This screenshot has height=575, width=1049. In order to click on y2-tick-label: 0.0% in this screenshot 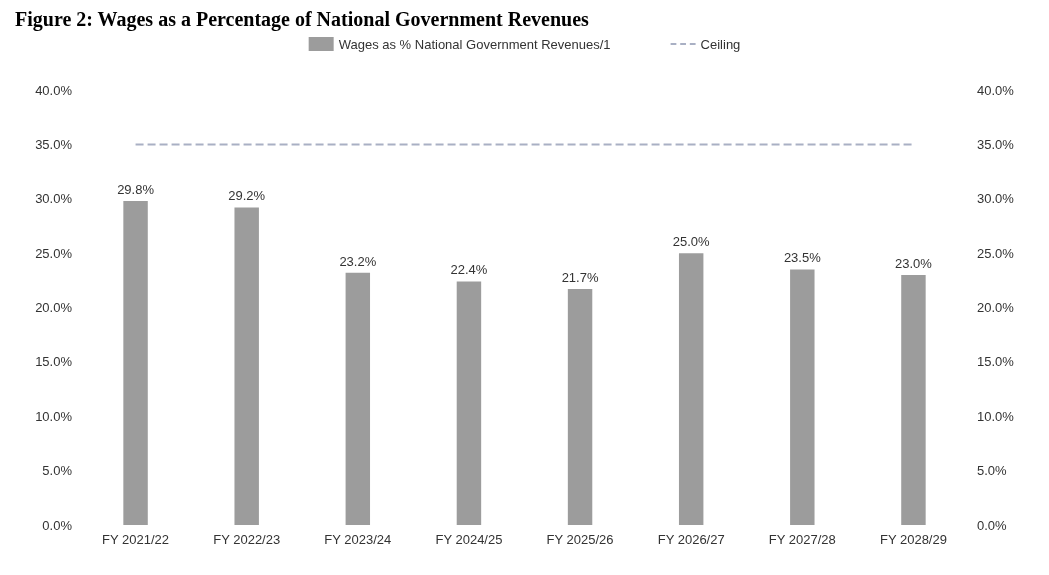, I will do `click(992, 525)`.